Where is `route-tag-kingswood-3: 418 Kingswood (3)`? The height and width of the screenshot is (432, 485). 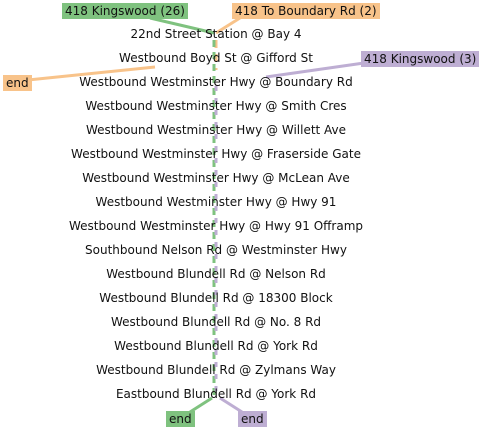 route-tag-kingswood-3: 418 Kingswood (3) is located at coordinates (420, 59).